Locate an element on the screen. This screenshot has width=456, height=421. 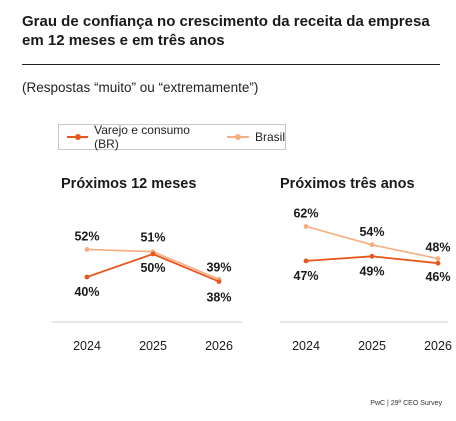
point-tres-anos-brasil-2026 is located at coordinates (438, 258).